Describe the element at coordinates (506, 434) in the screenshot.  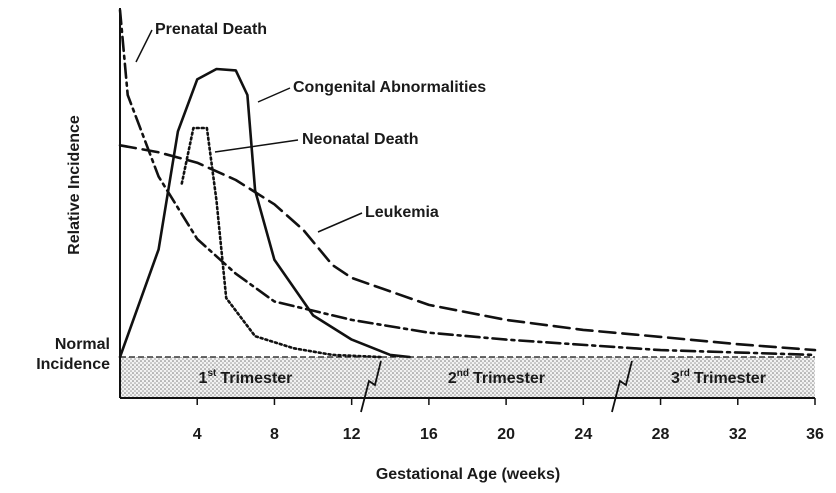
I see `x-tick-label: 20` at that location.